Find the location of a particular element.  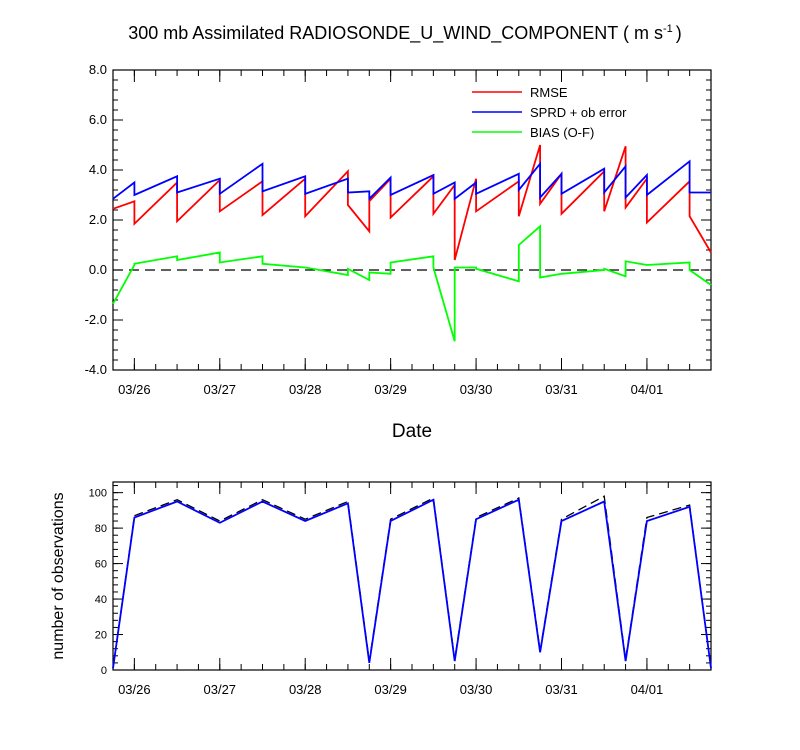

y-tick-label: -2.0 is located at coordinates (96, 319).